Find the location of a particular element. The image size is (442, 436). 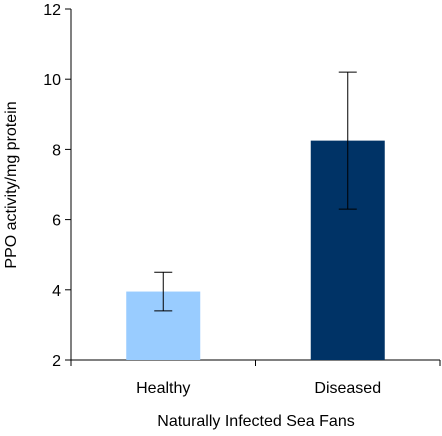

y-axis-title: PPO activity/mg protein is located at coordinates (11, 184).